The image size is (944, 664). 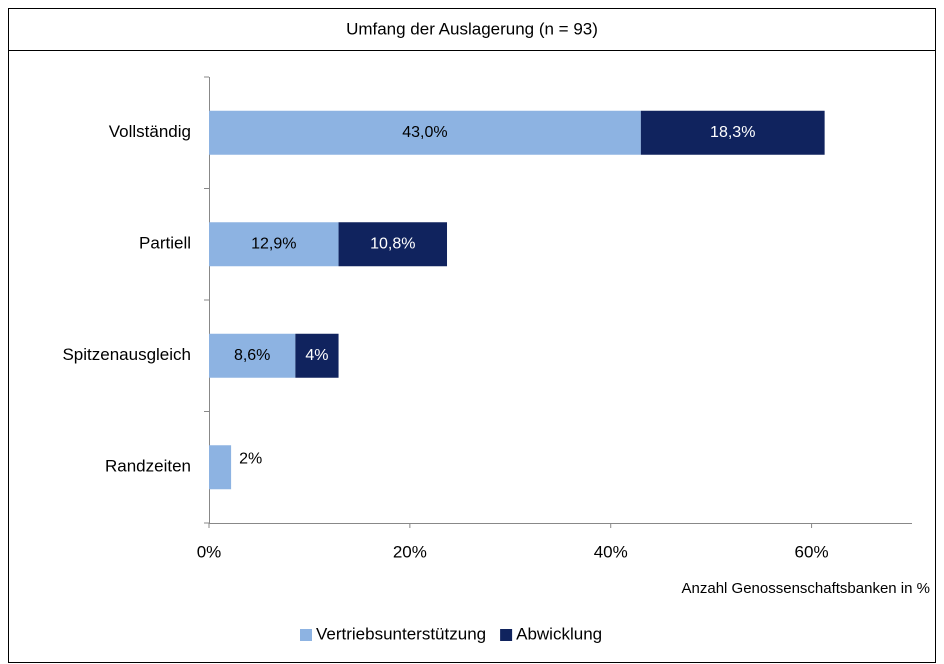 What do you see at coordinates (401, 633) in the screenshot?
I see `legend-label: Vertriebsunterstützung` at bounding box center [401, 633].